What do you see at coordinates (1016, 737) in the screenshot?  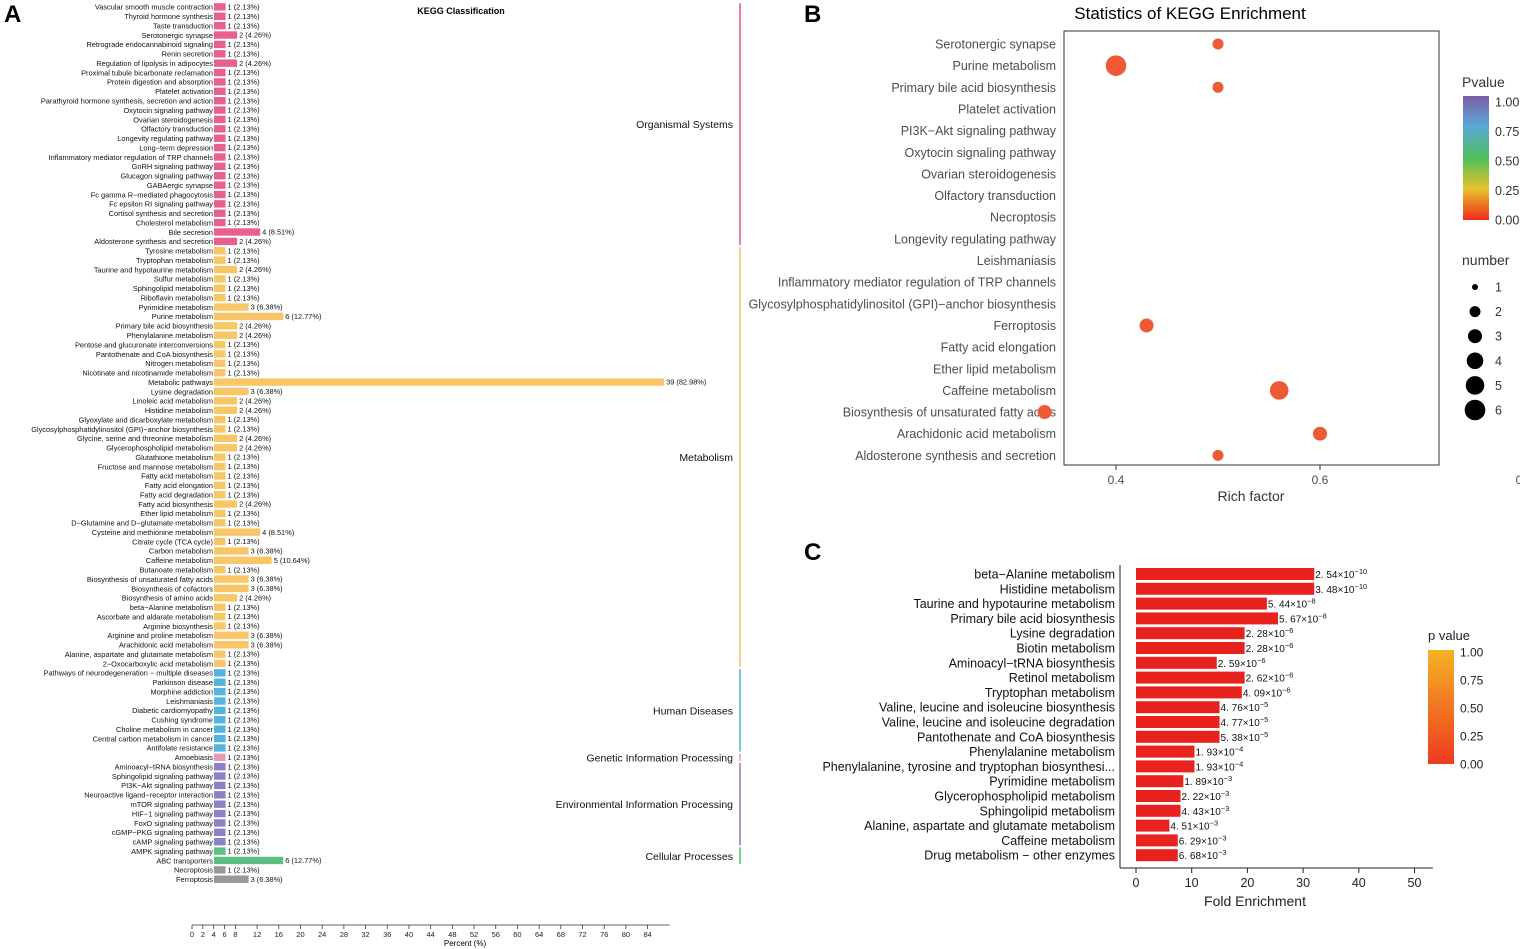 I see `y-tick-label: Pantothenate and CoA biosynthesis` at bounding box center [1016, 737].